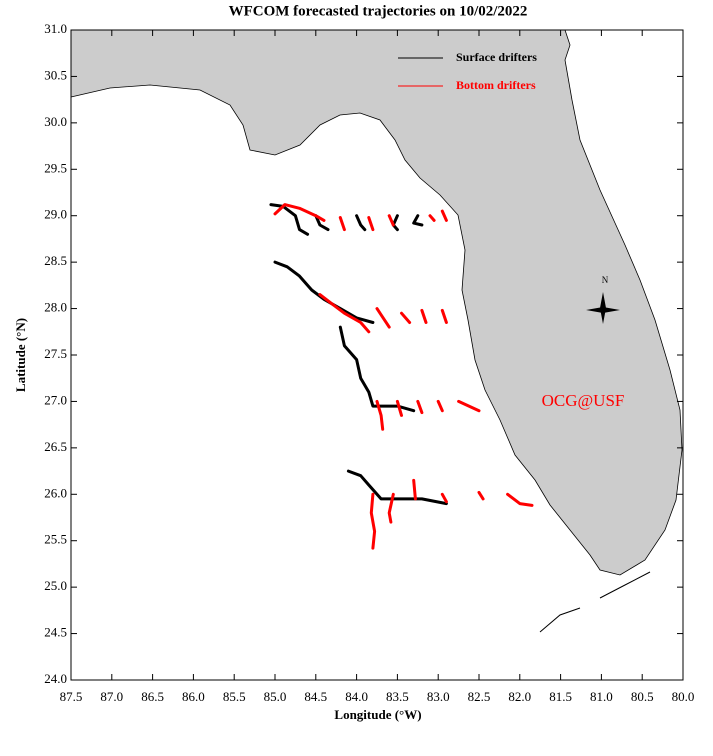  Describe the element at coordinates (55, 74) in the screenshot. I see `y-tick-label: 30.5` at that location.